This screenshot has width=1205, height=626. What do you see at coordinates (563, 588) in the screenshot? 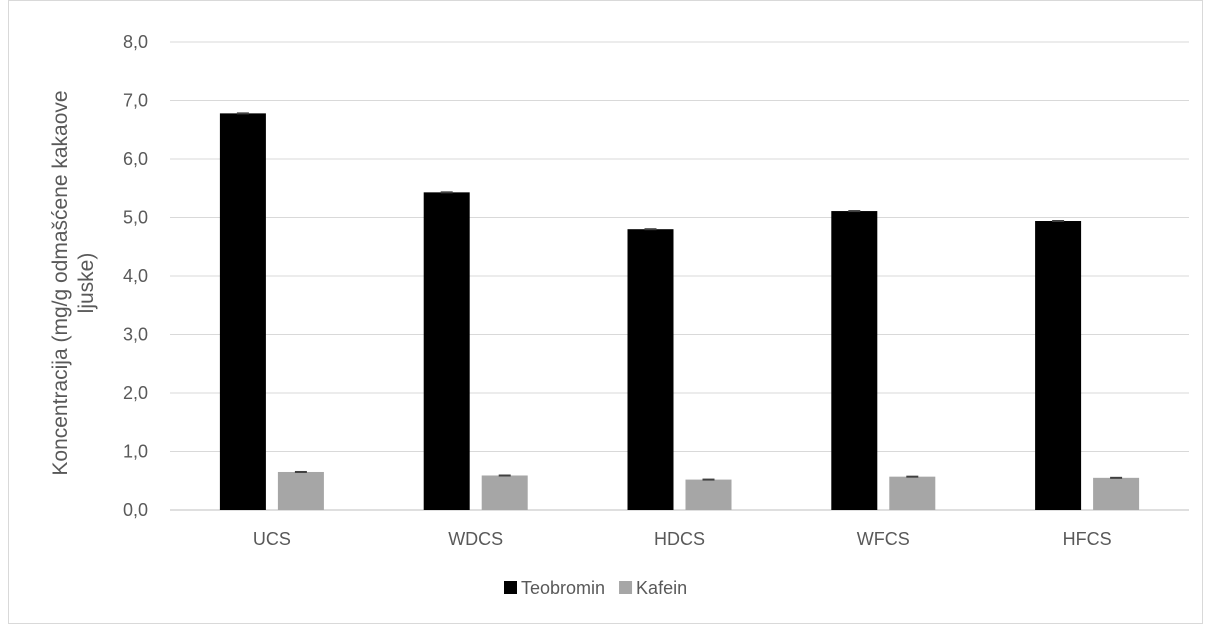
I see `legend-label: Teobromin` at bounding box center [563, 588].